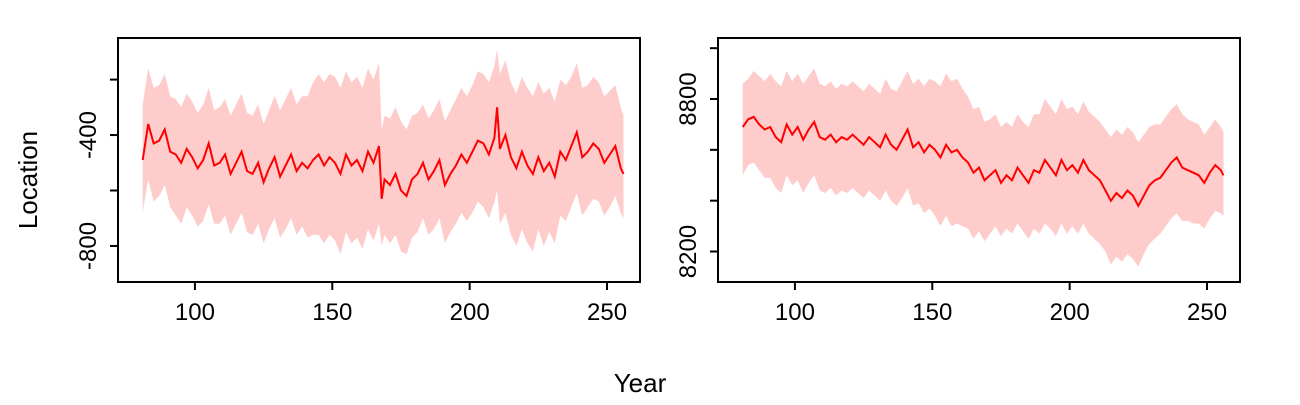  I want to click on panel-1-line, so click(383, 153).